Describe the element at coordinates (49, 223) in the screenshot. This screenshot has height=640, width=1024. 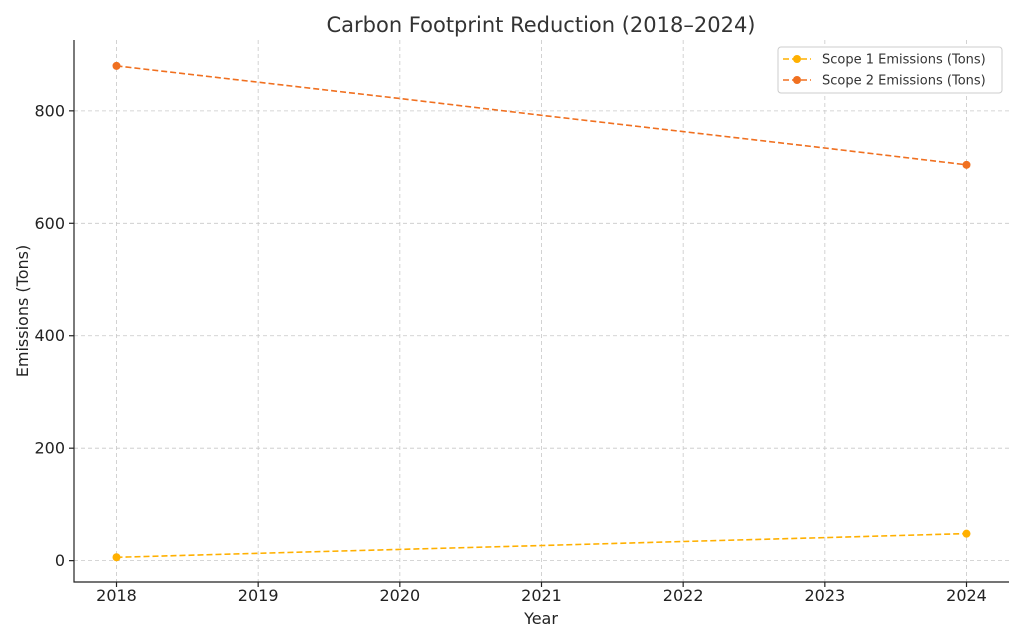
I see `y-tick-label: 600` at that location.